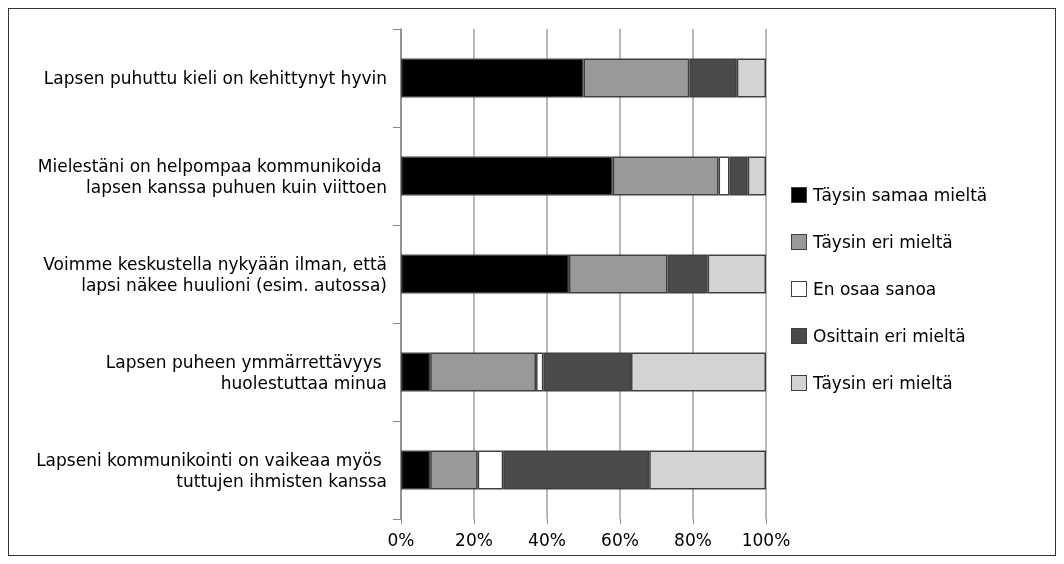 This screenshot has width=1064, height=564. What do you see at coordinates (875, 288) in the screenshot?
I see `legend-label: En osaa sanoa` at bounding box center [875, 288].